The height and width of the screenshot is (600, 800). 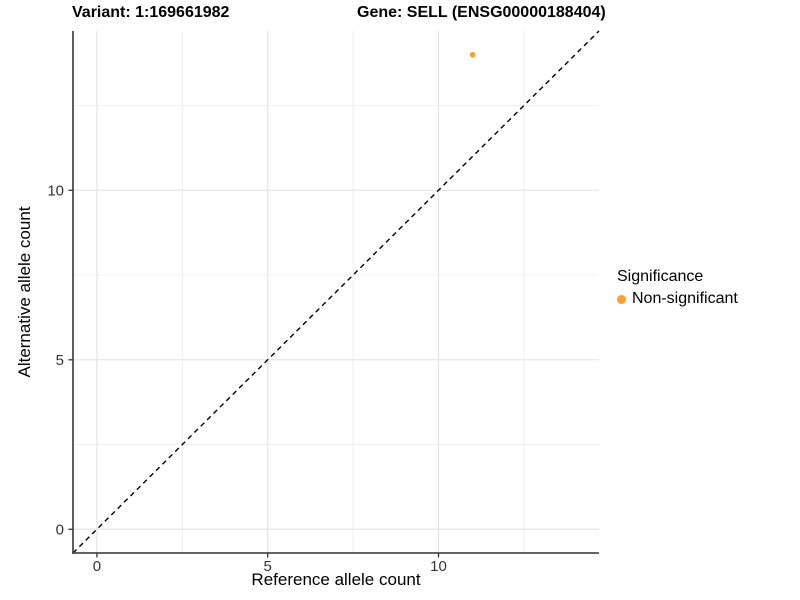 I want to click on data-point, so click(x=472, y=54).